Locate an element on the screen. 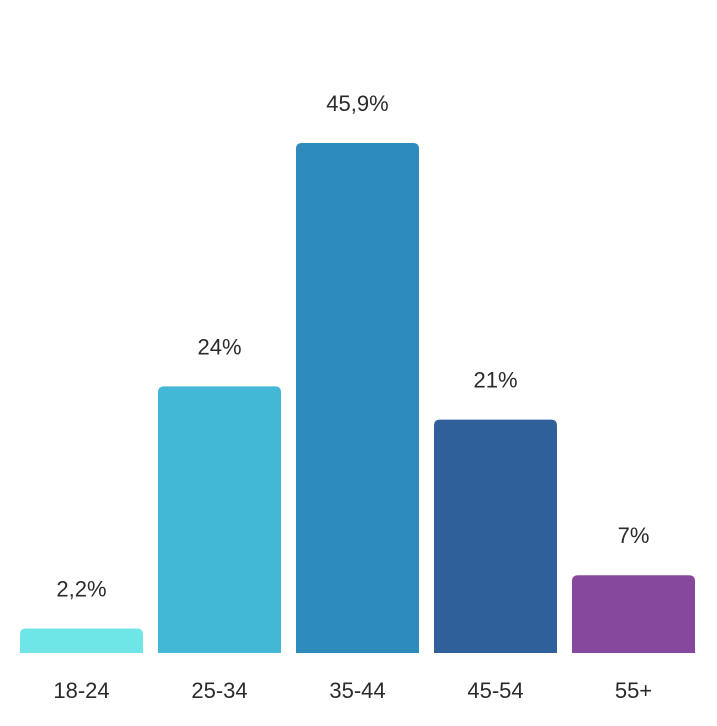 The height and width of the screenshot is (726, 717). data-label-18-24: 2,2% is located at coordinates (81, 589).